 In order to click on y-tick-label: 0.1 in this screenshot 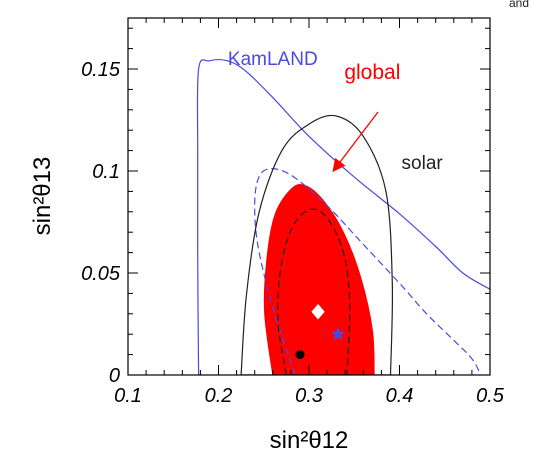, I will do `click(106, 172)`.